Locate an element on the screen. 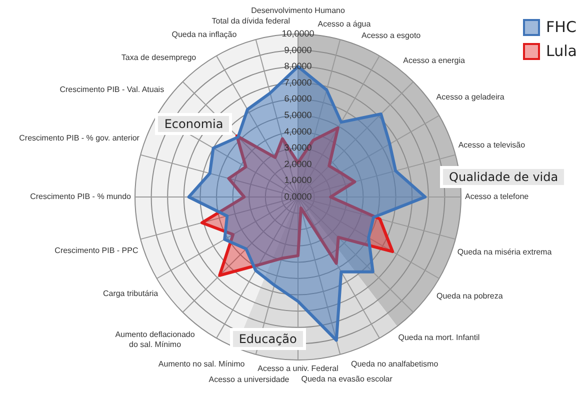 This screenshot has width=585, height=406. y-tick-label: 8,0000 is located at coordinates (298, 66).